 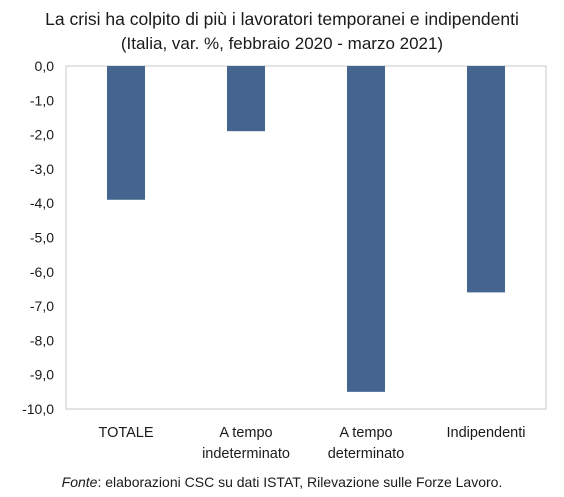 I want to click on y-tick-label: -6,0, so click(x=42, y=272).